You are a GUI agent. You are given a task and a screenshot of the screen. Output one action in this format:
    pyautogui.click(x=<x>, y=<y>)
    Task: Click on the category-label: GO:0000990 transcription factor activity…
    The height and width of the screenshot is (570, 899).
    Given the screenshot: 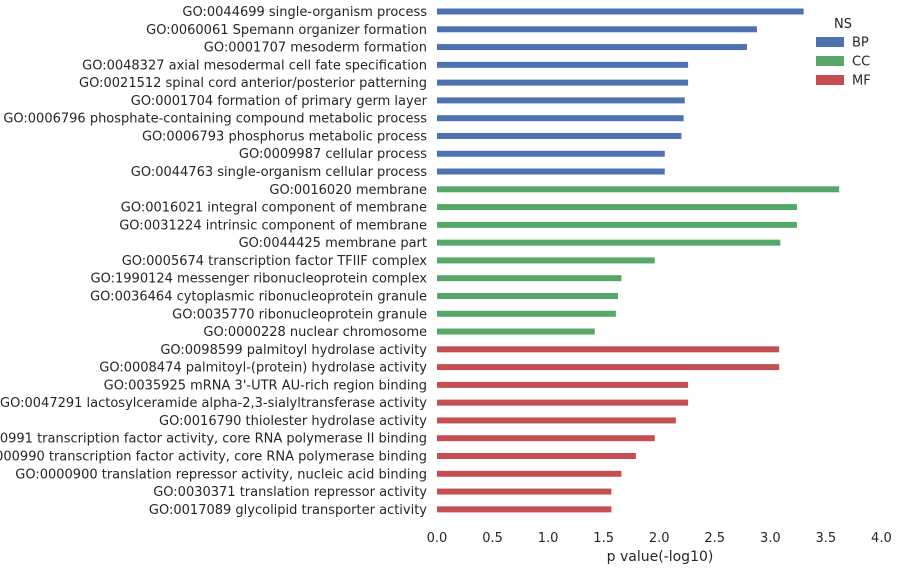 What is the action you would take?
    pyautogui.click(x=213, y=457)
    